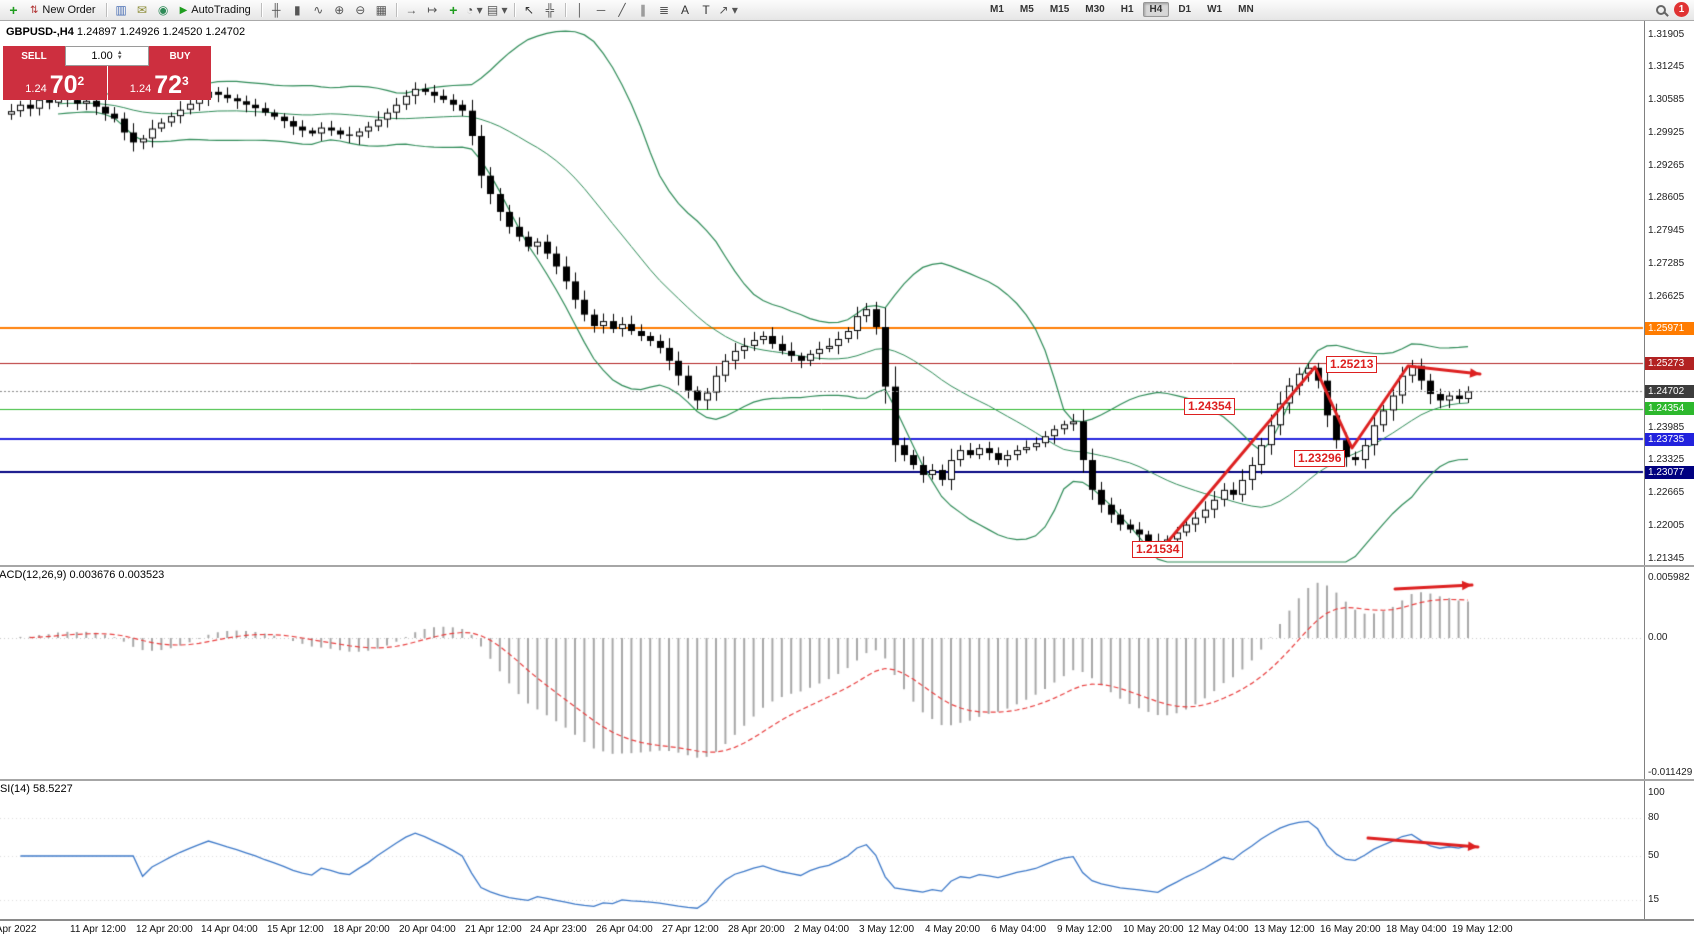 This screenshot has height=940, width=1694. Describe the element at coordinates (1158, 549) in the screenshot. I see `price-annotation: 1.21534` at that location.